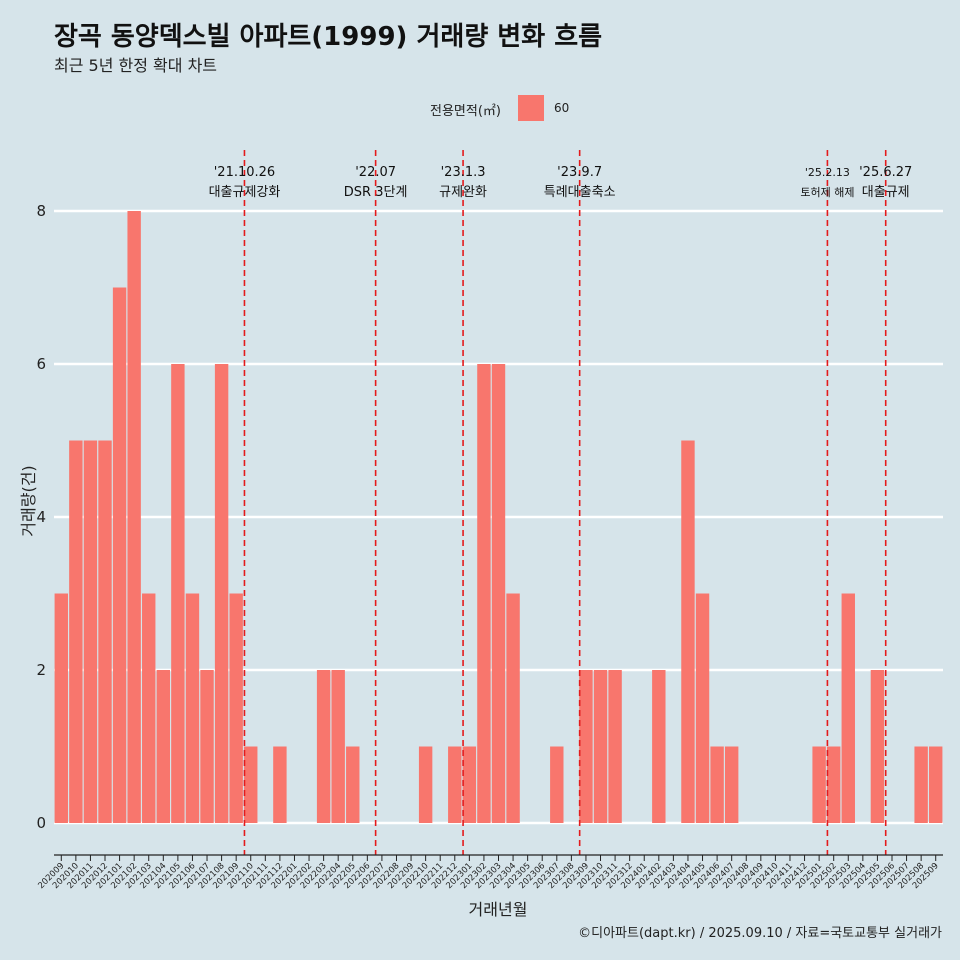 Image resolution: width=960 pixels, height=960 pixels. What do you see at coordinates (463, 172) in the screenshot?
I see `event-date: '23.1.3` at bounding box center [463, 172].